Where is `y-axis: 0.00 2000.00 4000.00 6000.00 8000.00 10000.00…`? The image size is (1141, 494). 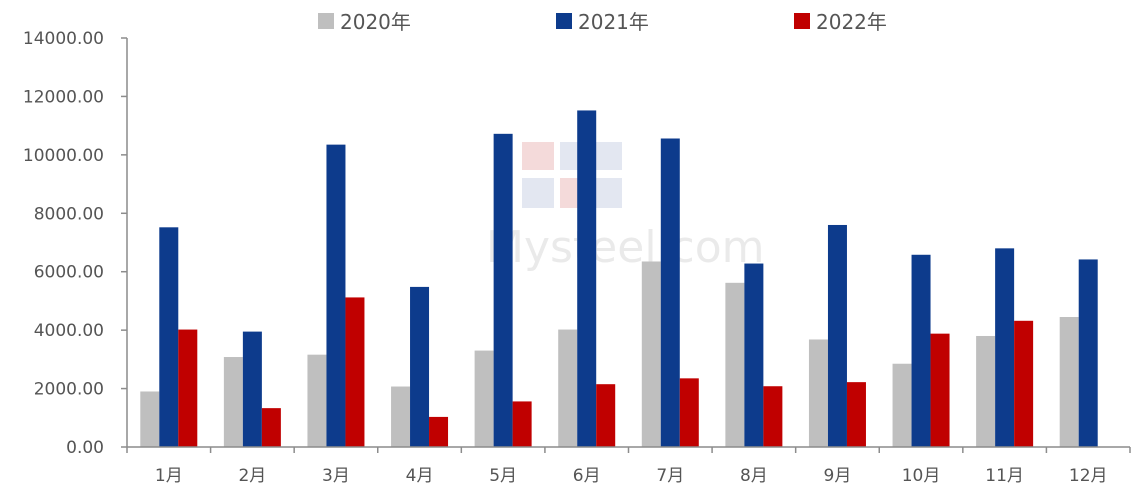 y-axis: 0.00 2000.00 4000.00 6000.00 8000.00 10000.00… is located at coordinates (75, 243).